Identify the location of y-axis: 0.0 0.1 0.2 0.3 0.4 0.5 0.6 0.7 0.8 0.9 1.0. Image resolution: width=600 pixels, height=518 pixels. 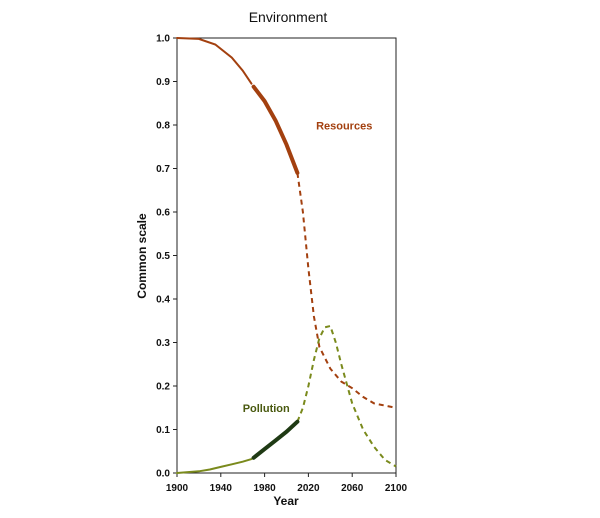
(166, 257).